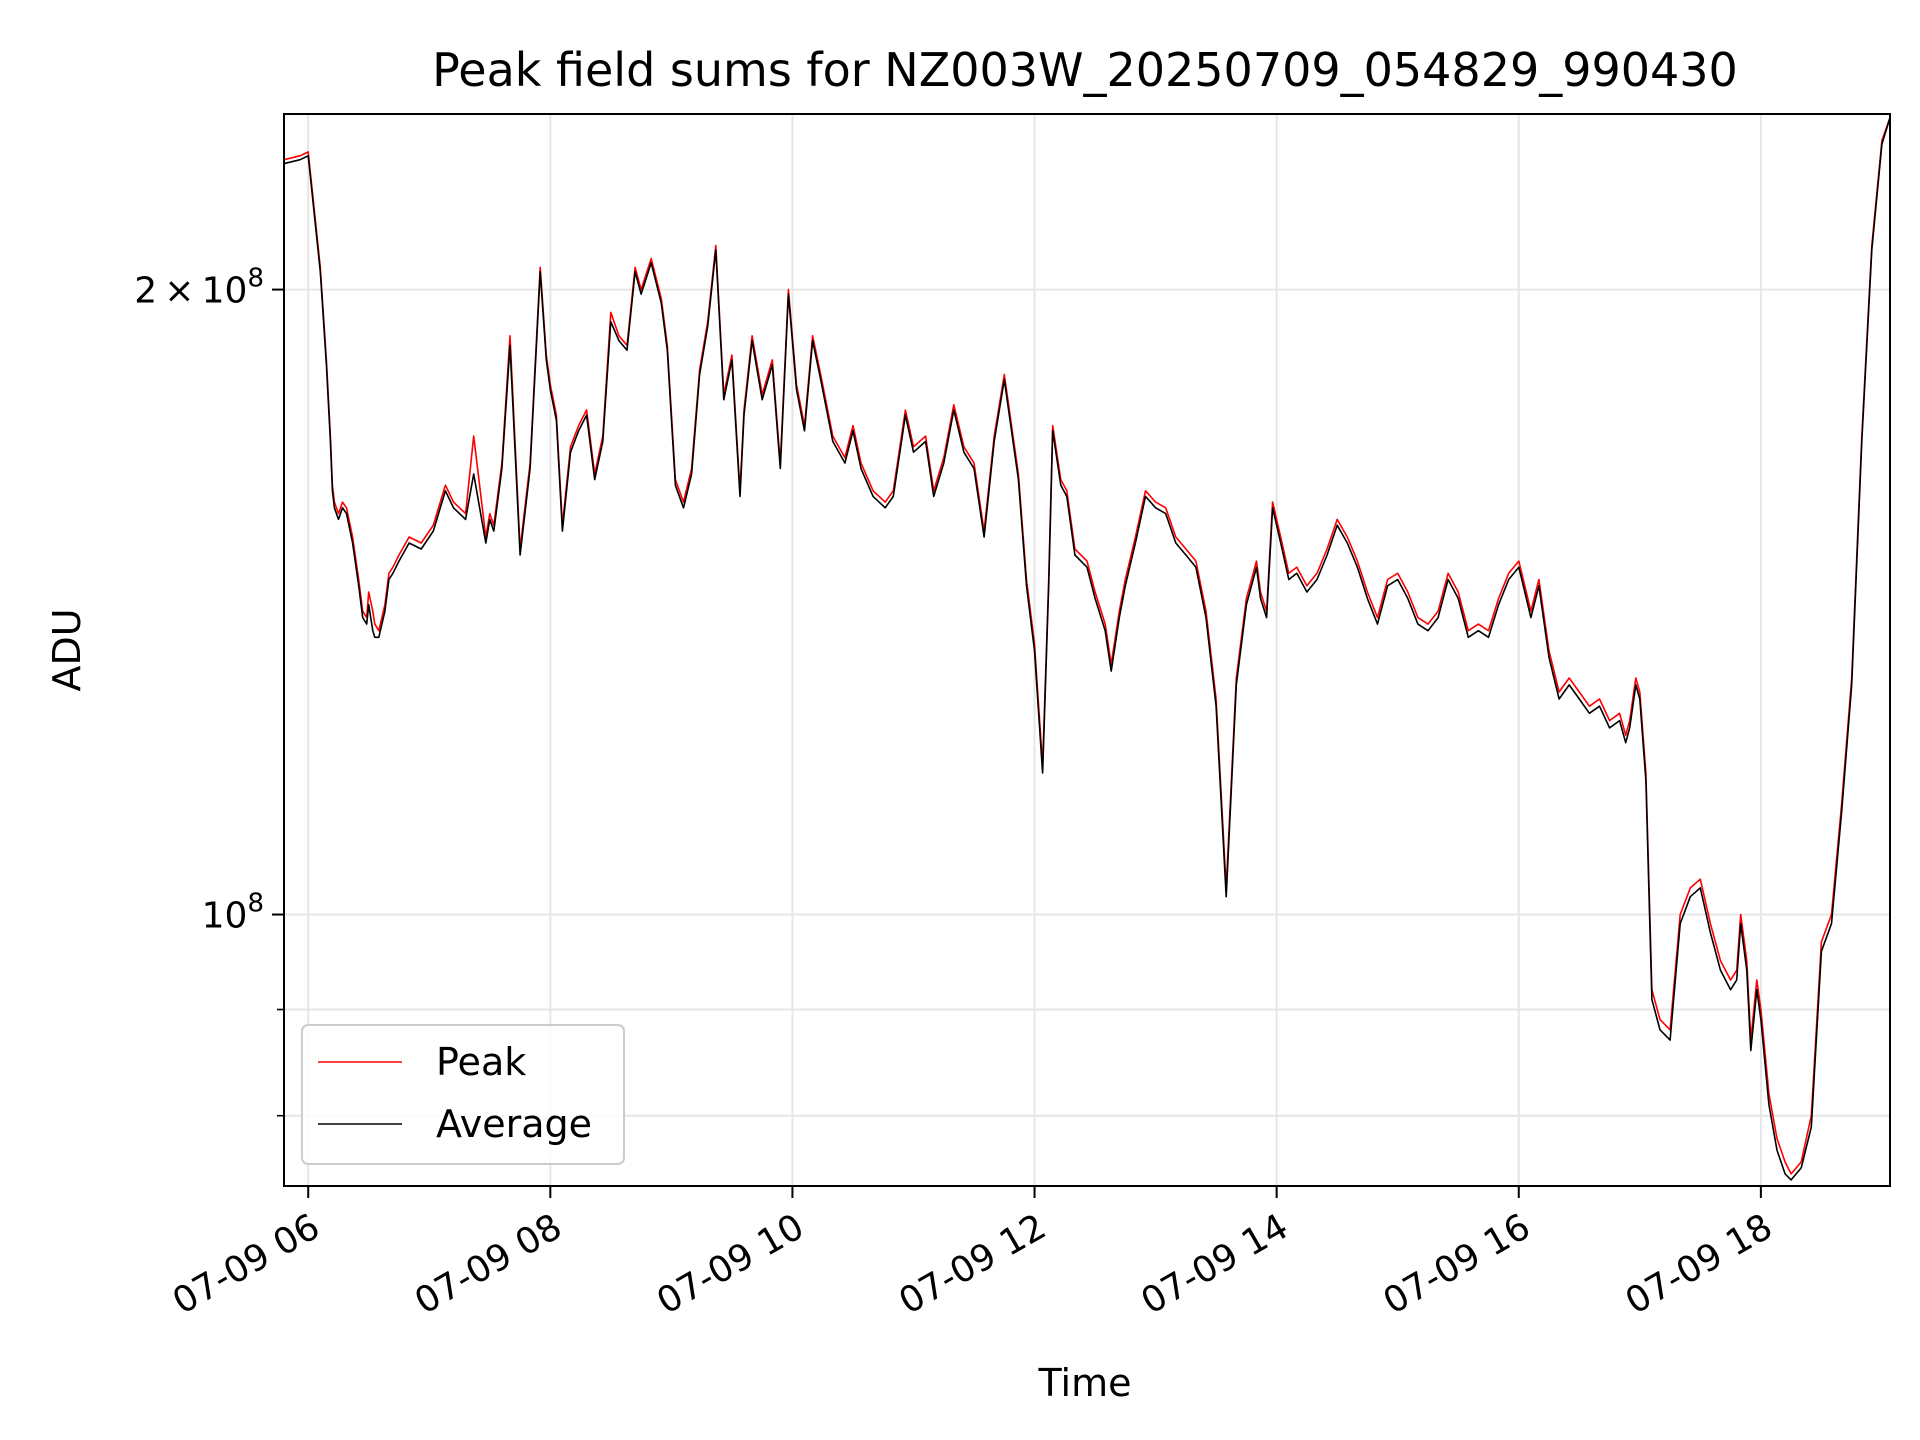 Image resolution: width=1920 pixels, height=1440 pixels. I want to click on legend-label-average: Average, so click(514, 1124).